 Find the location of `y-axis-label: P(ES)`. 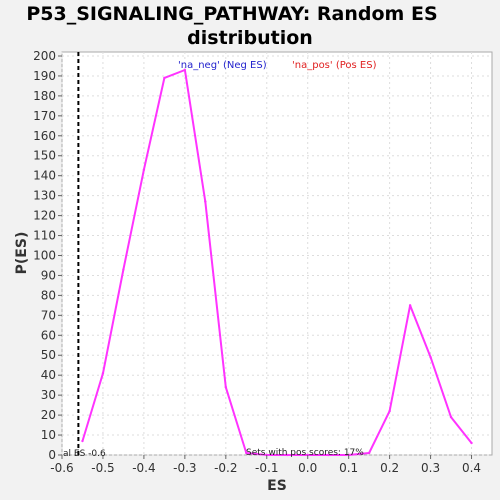

y-axis-label: P(ES) is located at coordinates (22, 253).